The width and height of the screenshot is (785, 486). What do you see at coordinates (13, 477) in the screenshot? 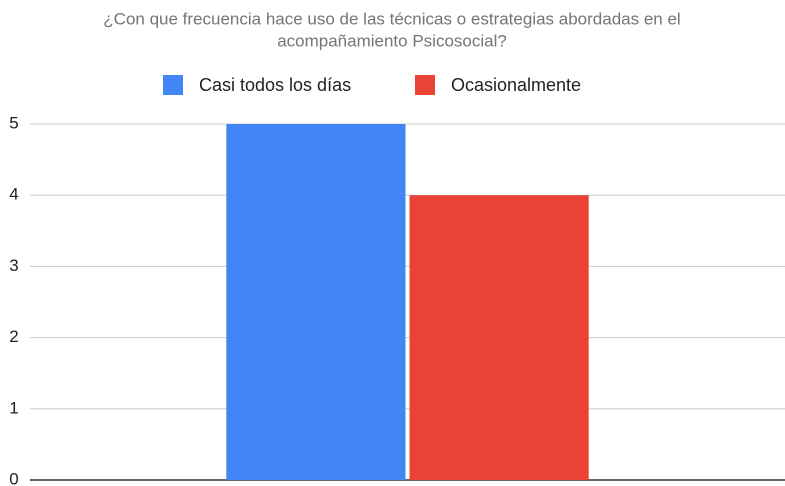
I see `y-tick-label: 0` at bounding box center [13, 477].